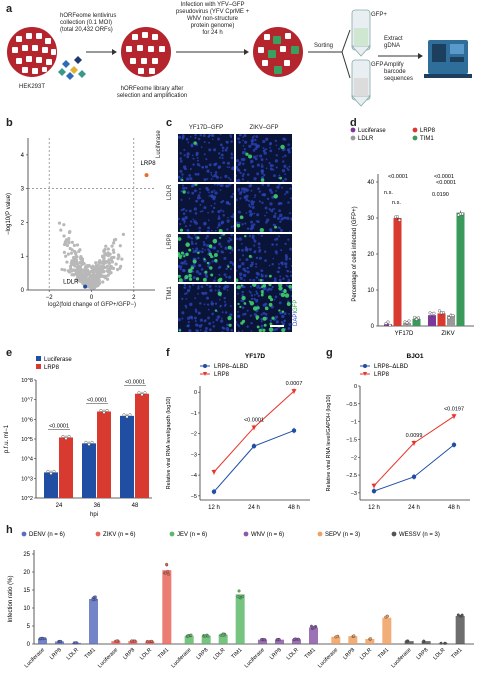  I want to click on legend-label: Luciferase, so click(372, 131).